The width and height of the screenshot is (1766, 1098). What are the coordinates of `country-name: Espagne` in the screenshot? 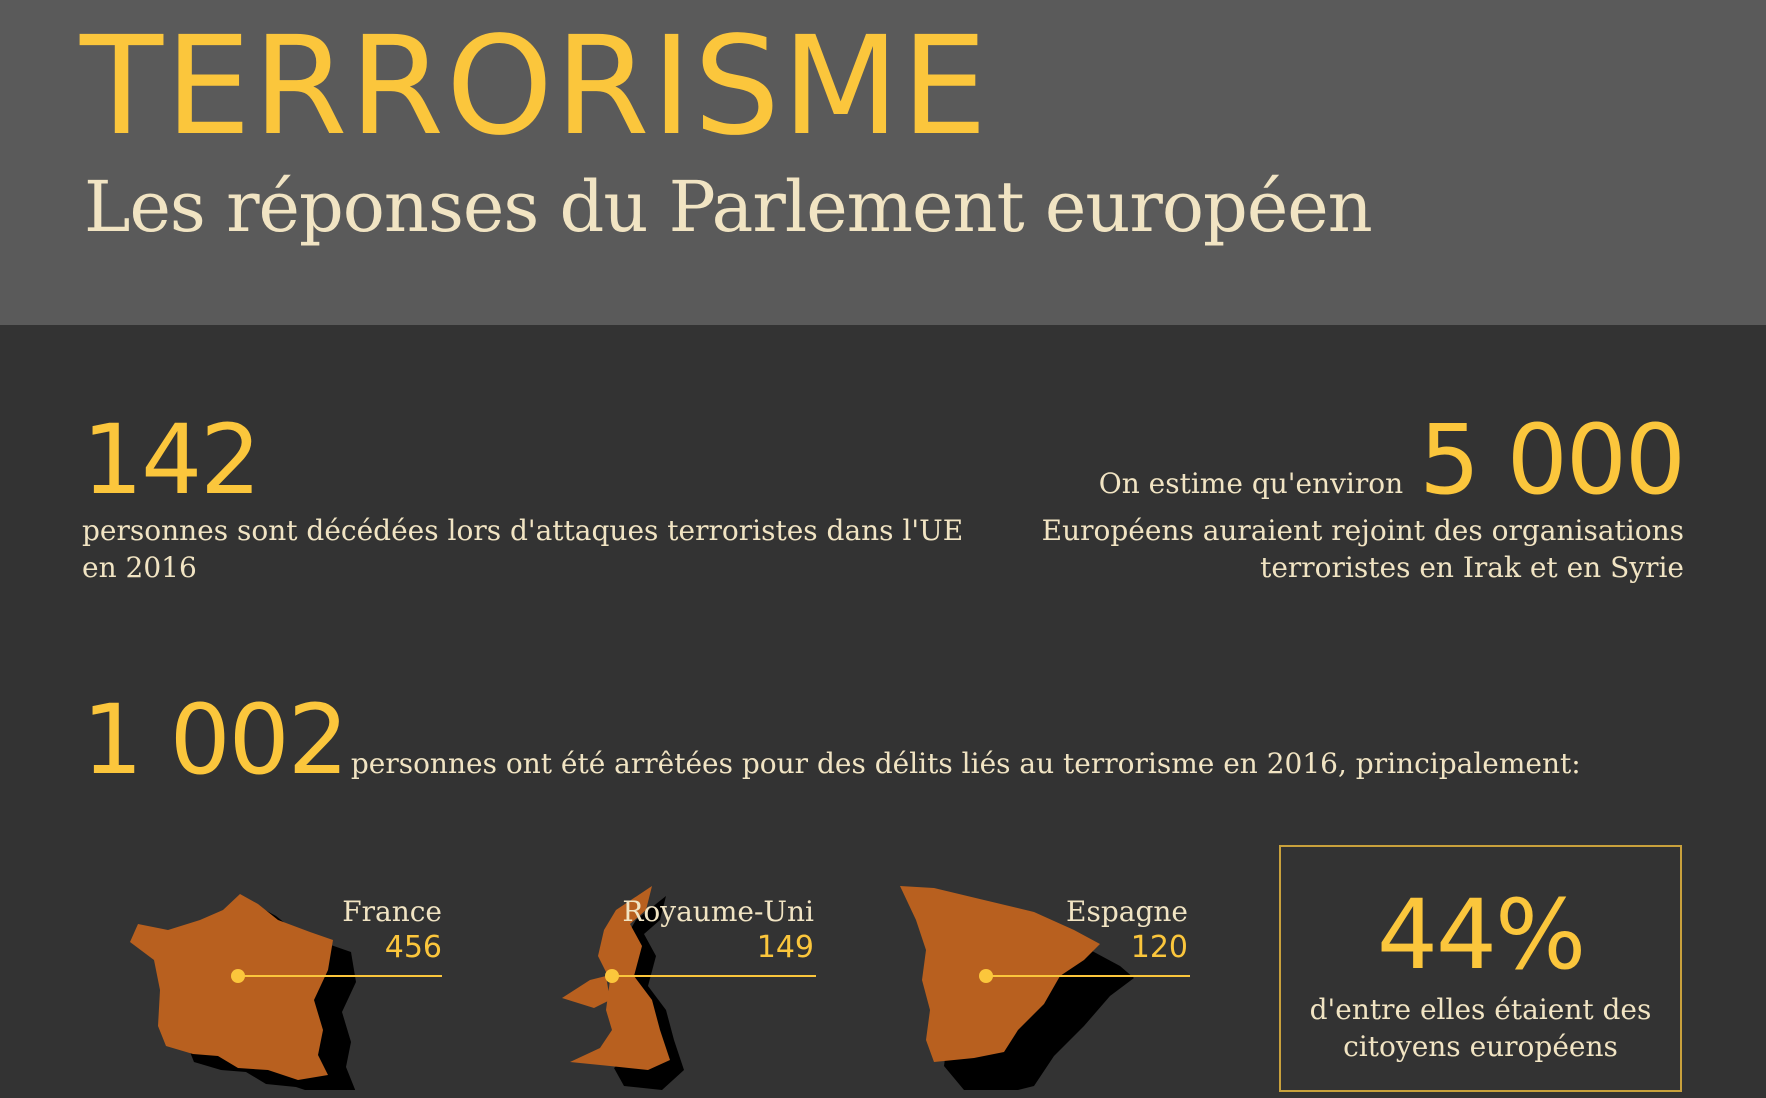 It's located at (1127, 911).